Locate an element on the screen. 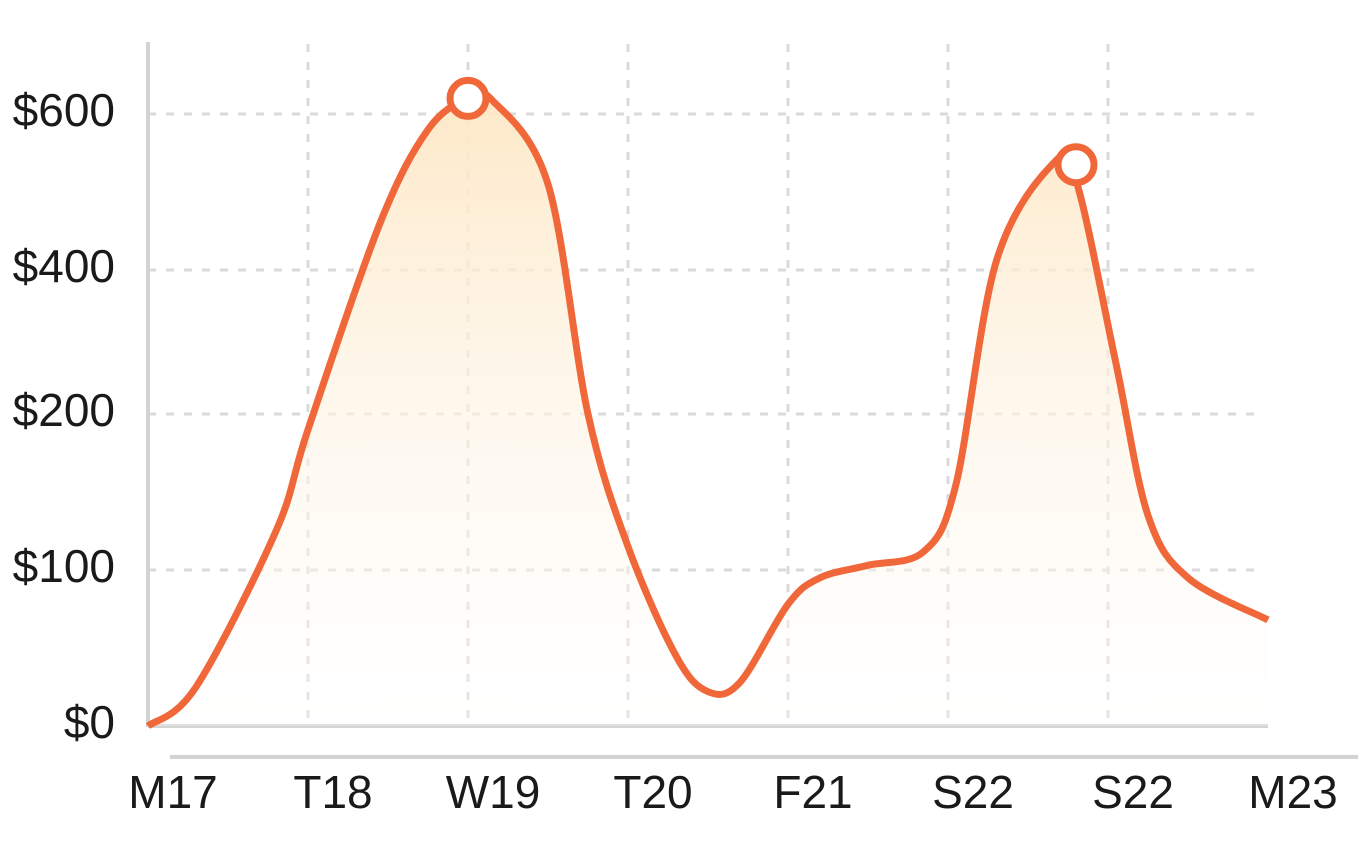 The height and width of the screenshot is (860, 1358). y-tick-label: $600 is located at coordinates (64, 110).